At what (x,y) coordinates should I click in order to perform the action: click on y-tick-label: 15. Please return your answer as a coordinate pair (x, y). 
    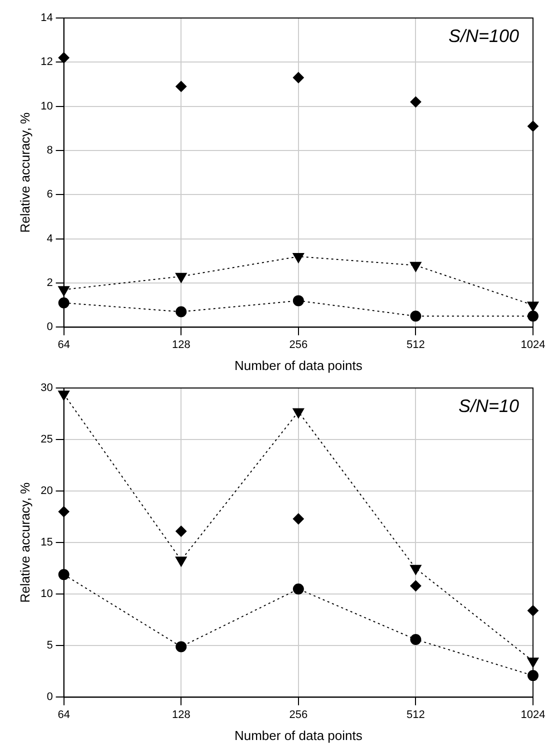
    Looking at the image, I should click on (46, 542).